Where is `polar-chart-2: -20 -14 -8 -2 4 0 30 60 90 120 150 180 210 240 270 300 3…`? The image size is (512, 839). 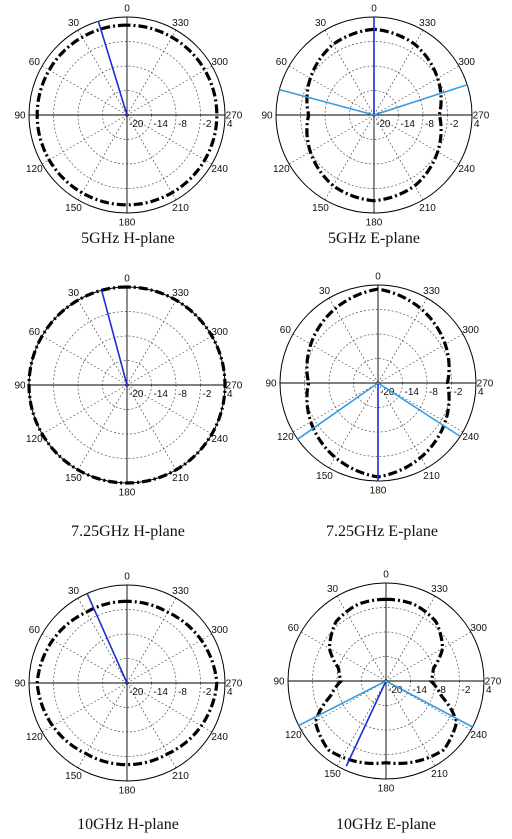 polar-chart-2: -20 -14 -8 -2 4 0 30 60 90 120 150 180 210 240 270 300 3… is located at coordinates (375, 116).